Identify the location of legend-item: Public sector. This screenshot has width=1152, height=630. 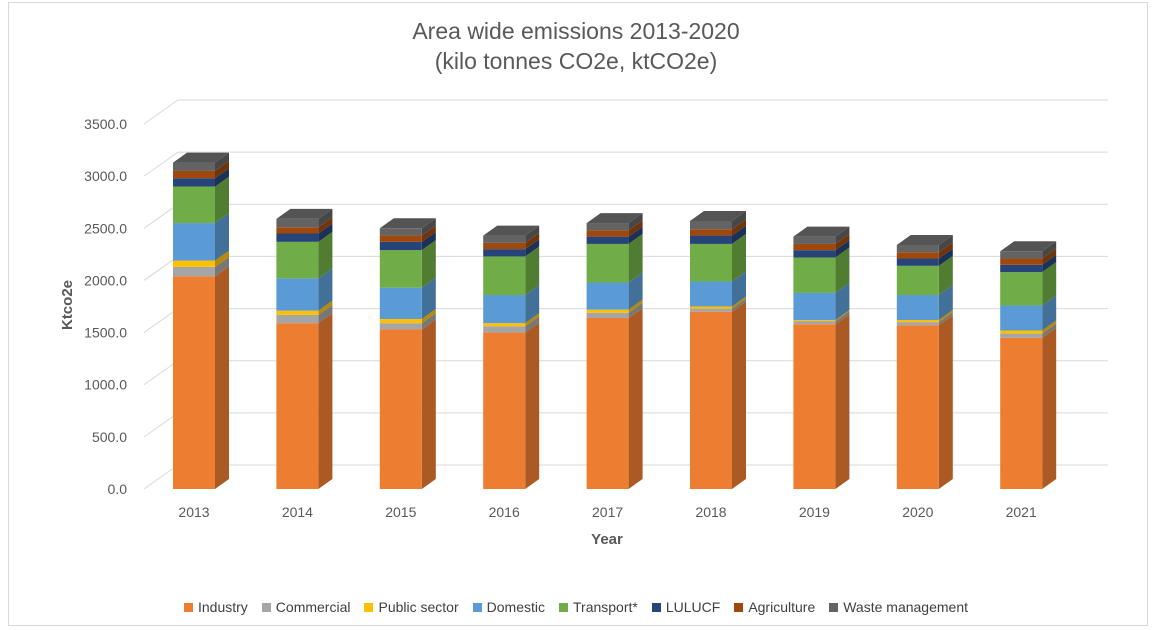
(411, 607).